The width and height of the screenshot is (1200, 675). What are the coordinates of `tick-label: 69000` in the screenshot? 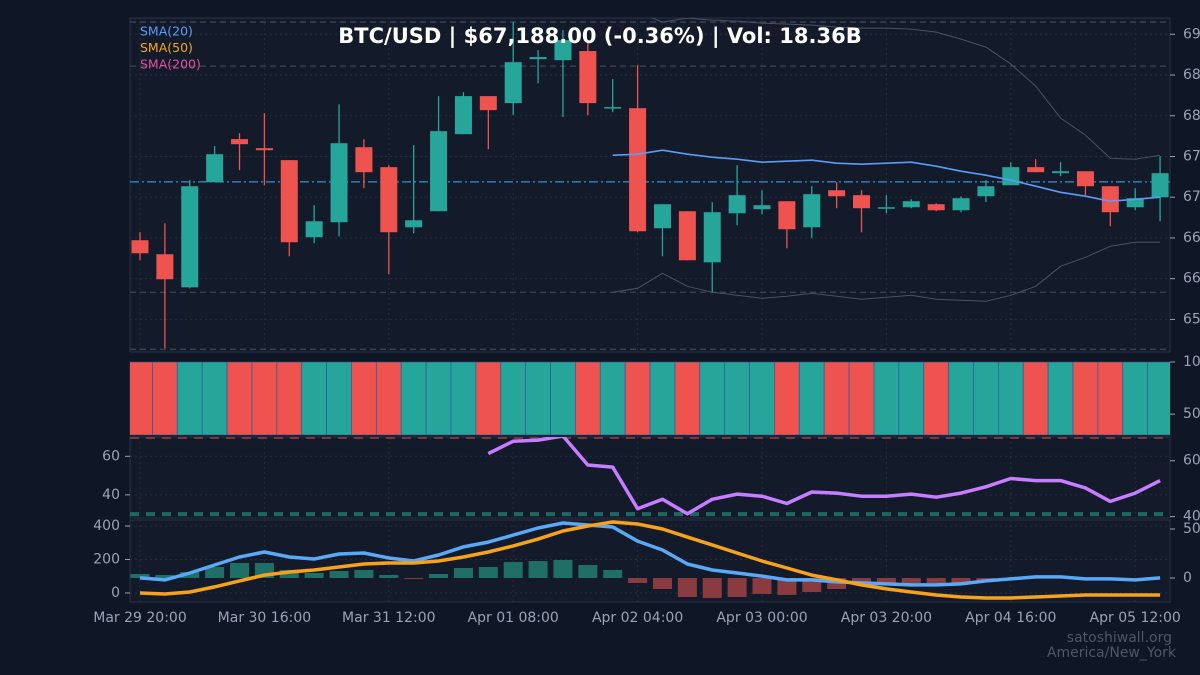 It's located at (1191, 34).